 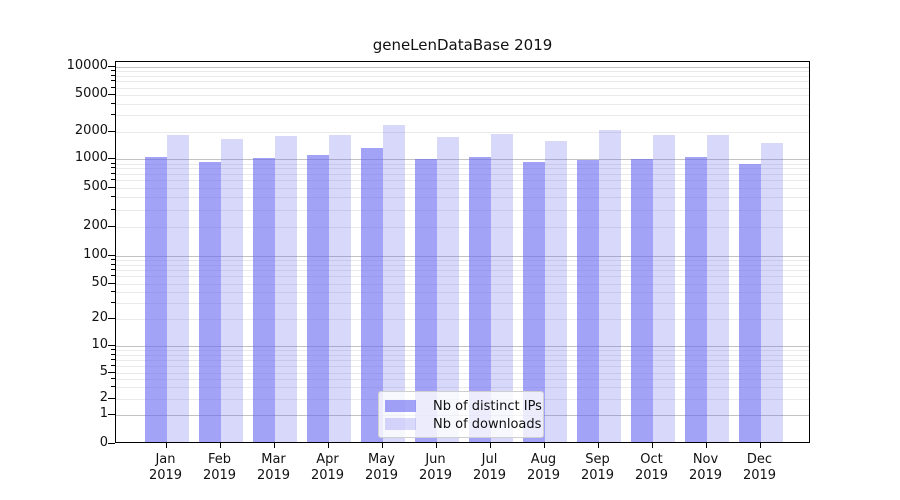 What do you see at coordinates (587, 301) in the screenshot?
I see `bar-distinct-ips-sep` at bounding box center [587, 301].